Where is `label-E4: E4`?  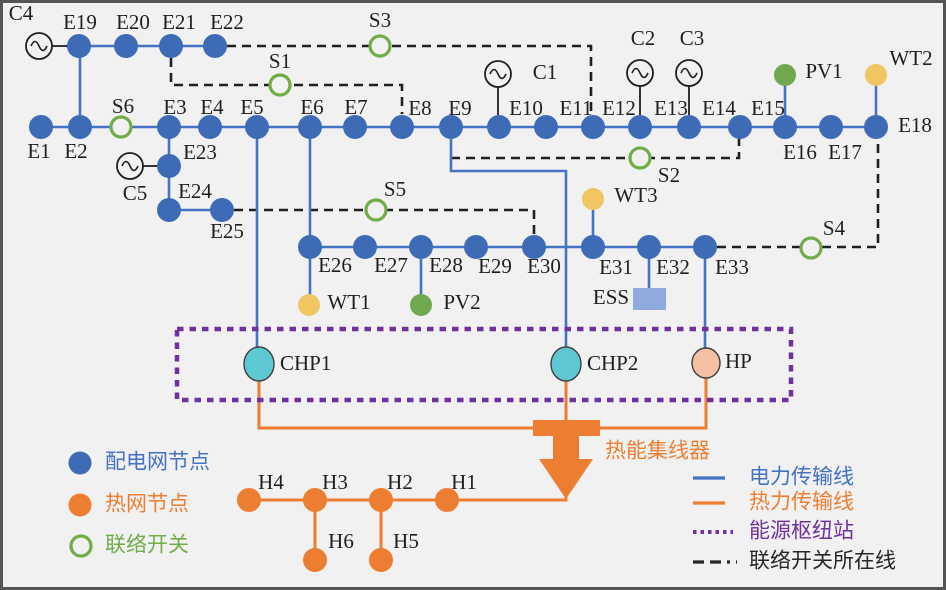 label-E4: E4 is located at coordinates (212, 107).